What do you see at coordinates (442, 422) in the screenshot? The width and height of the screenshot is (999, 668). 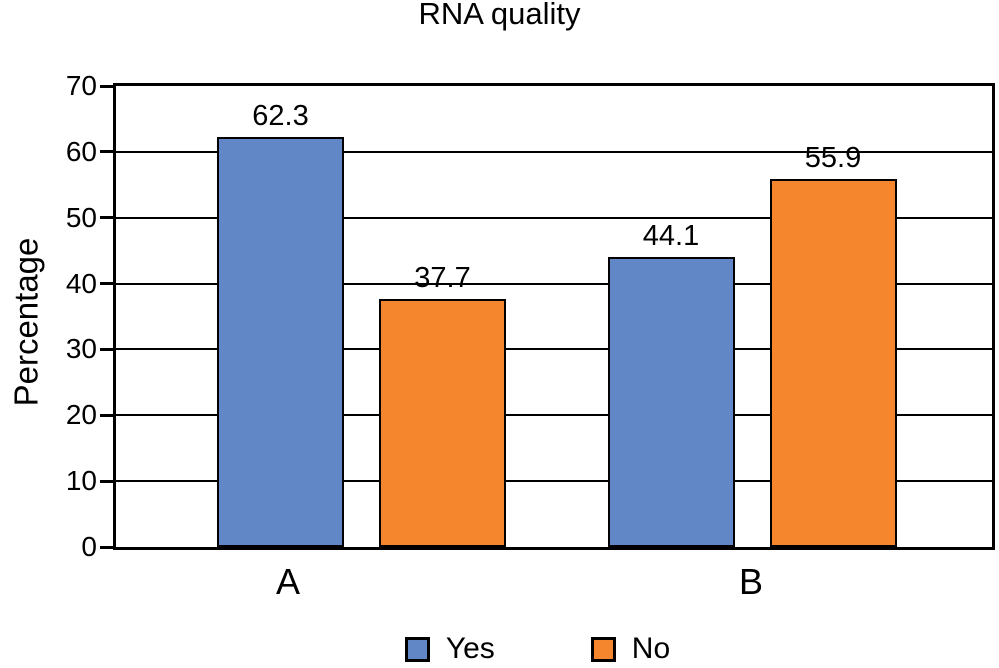 I see `bar-A-no` at bounding box center [442, 422].